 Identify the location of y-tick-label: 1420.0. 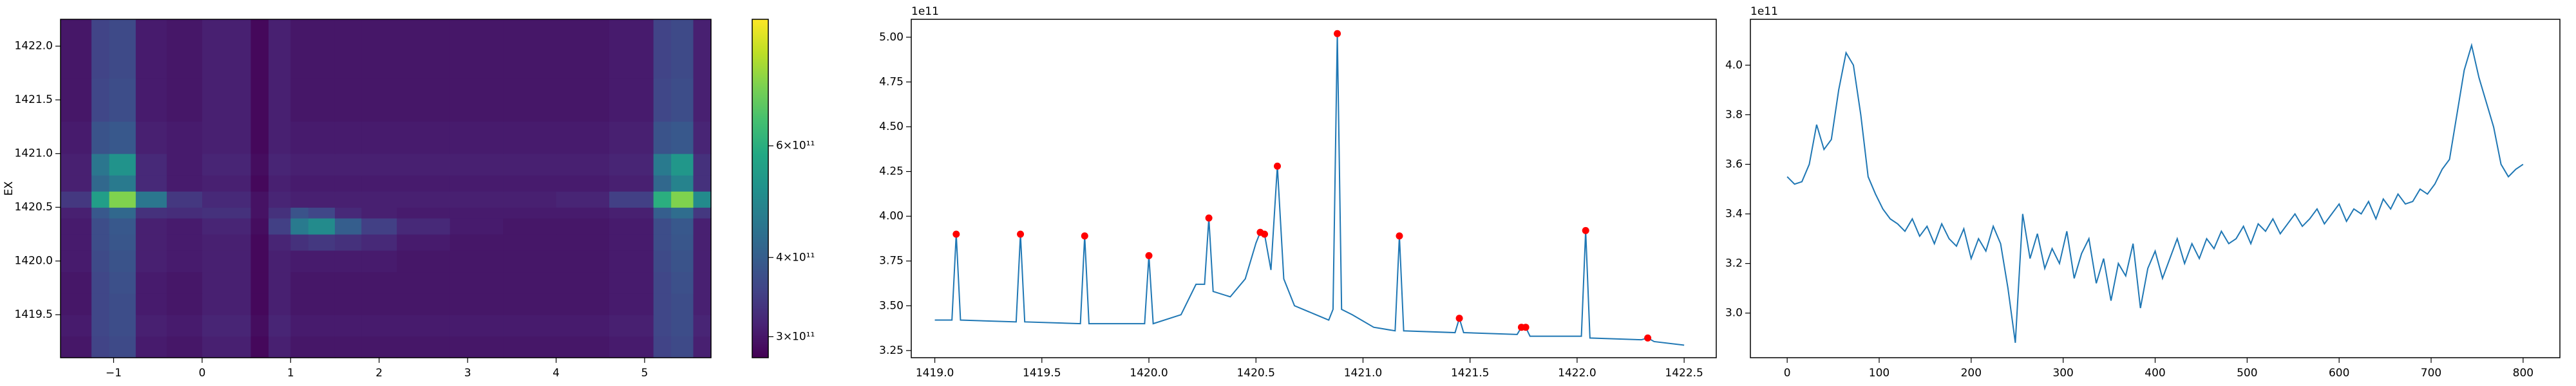
(34, 261).